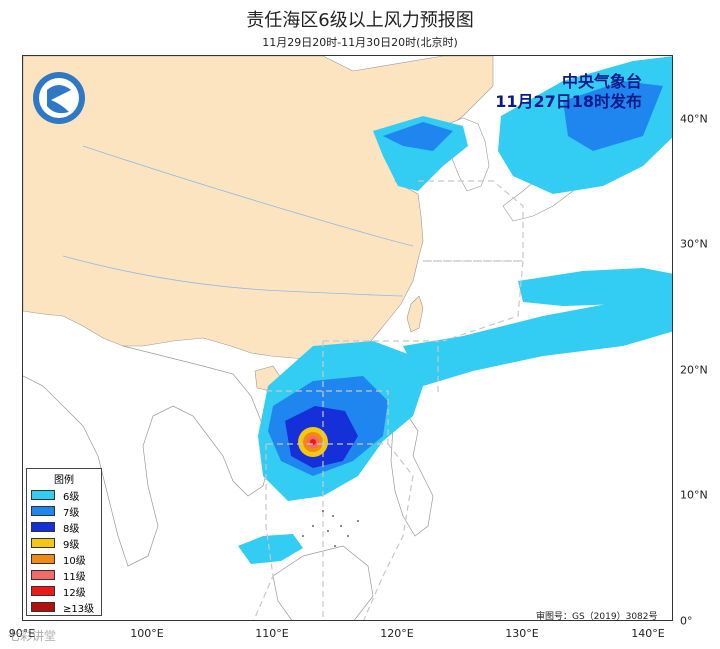  What do you see at coordinates (74, 577) in the screenshot?
I see `legend-label: 11级` at bounding box center [74, 577].